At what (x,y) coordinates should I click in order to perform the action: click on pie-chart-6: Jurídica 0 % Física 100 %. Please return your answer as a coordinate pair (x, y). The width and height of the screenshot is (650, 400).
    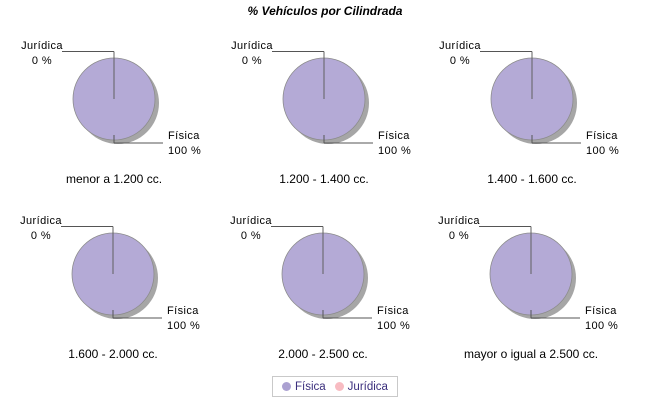
    Looking at the image, I should click on (528, 273).